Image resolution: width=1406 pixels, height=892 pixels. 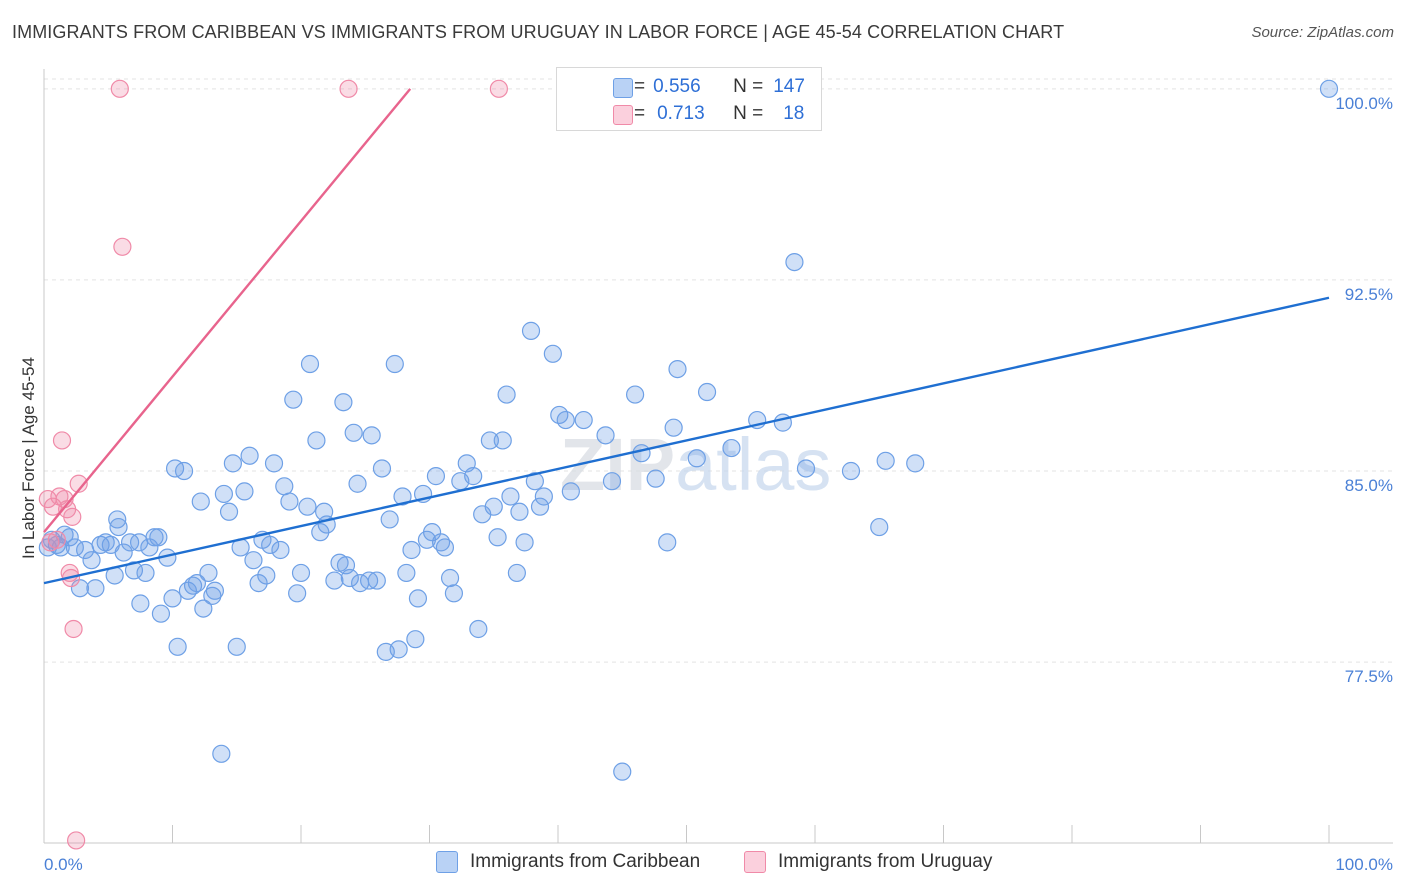 I want to click on n-label: N =, so click(x=748, y=86).